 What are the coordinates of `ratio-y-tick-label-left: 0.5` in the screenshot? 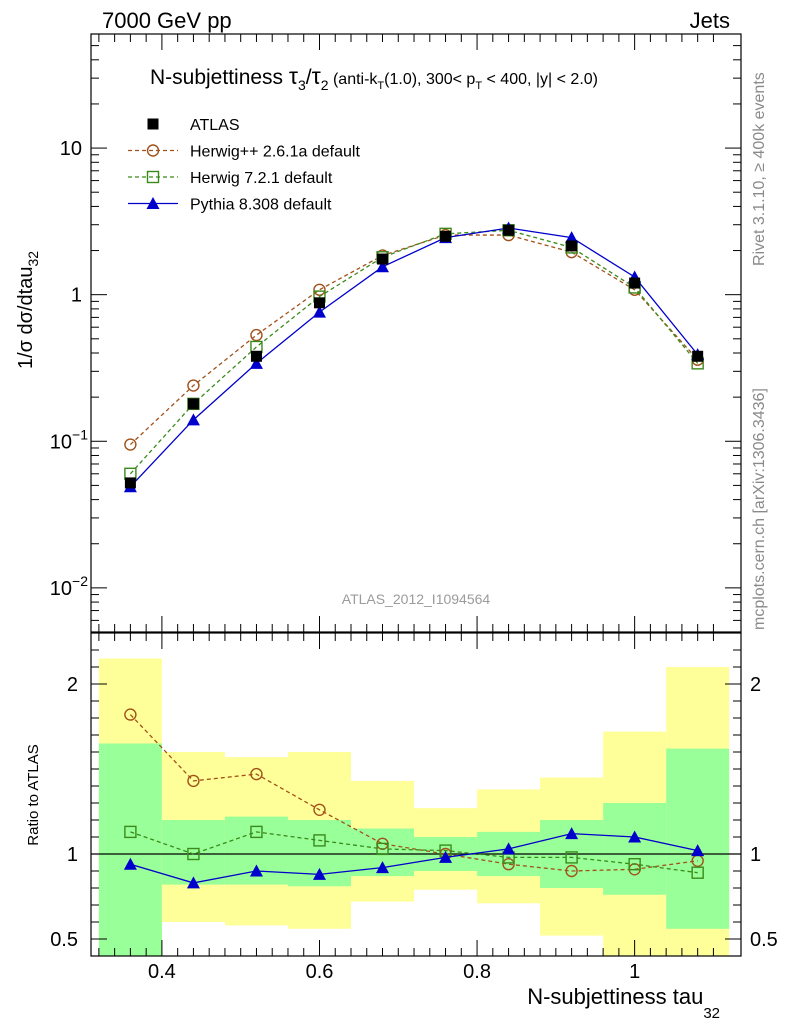 It's located at (64, 940).